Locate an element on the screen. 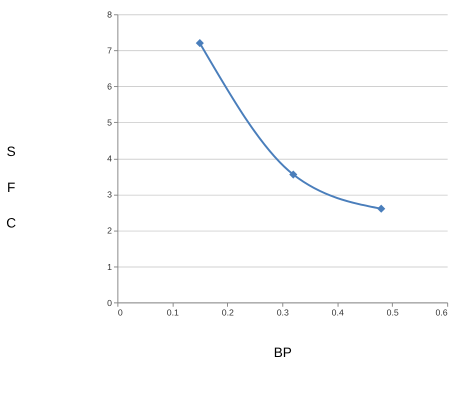 This screenshot has width=453, height=409. x-axis-title: BP is located at coordinates (283, 352).